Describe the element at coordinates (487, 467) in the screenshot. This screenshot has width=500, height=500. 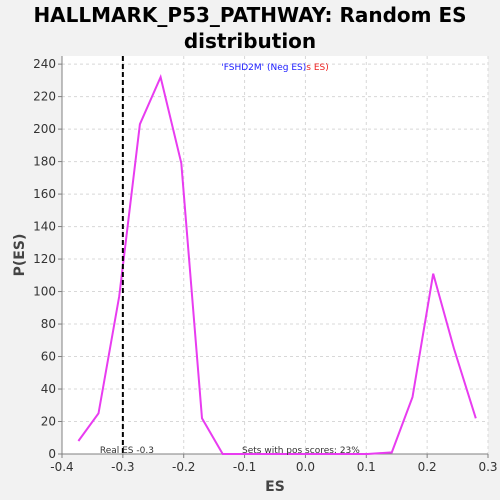
I see `x-tick-label: 0.3` at that location.